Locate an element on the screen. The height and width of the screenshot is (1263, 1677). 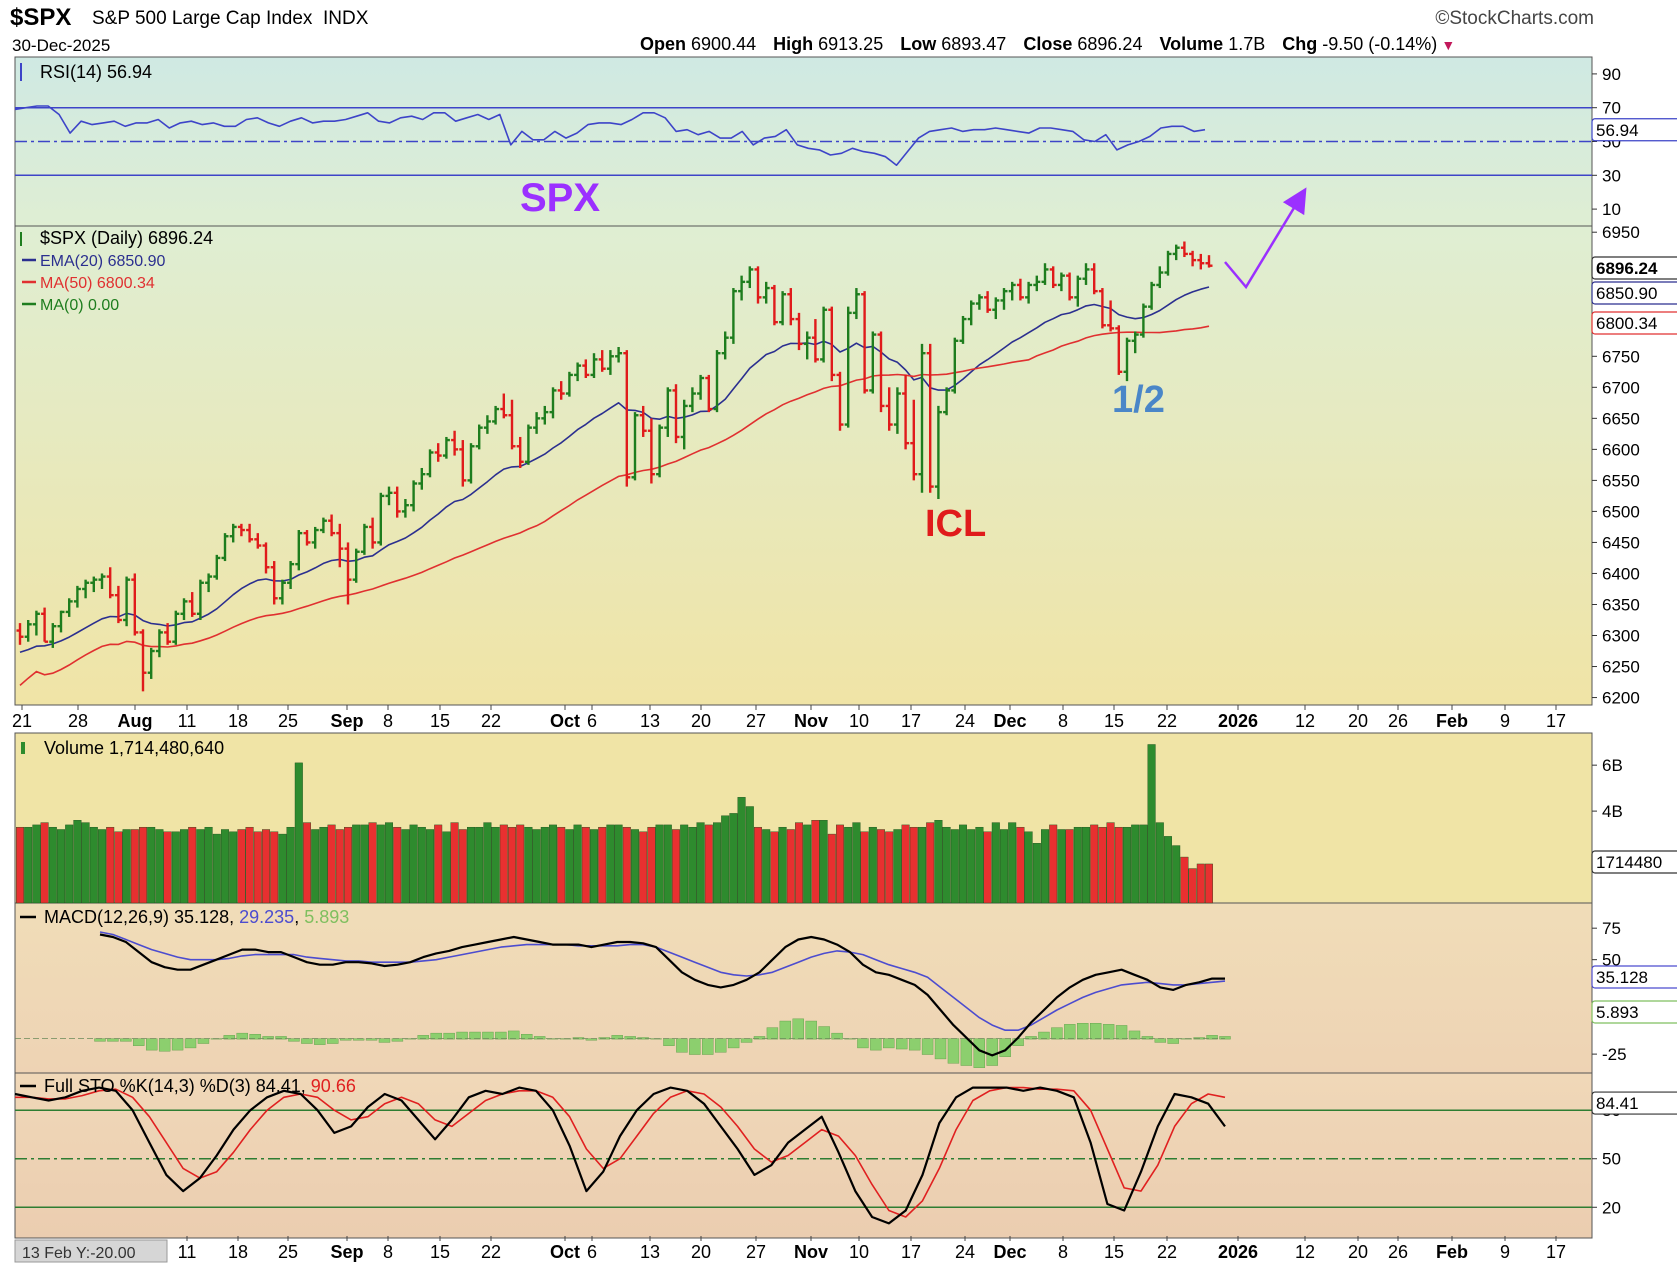
bottom-xtick-label: 8 is located at coordinates (388, 1252).